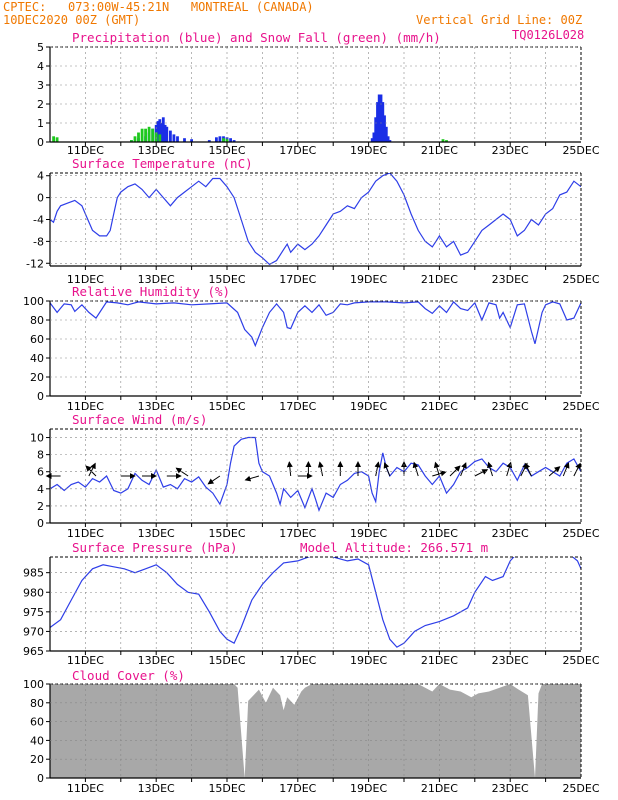 The width and height of the screenshot is (618, 800). Describe the element at coordinates (315, 731) in the screenshot. I see `cloud-area` at that location.